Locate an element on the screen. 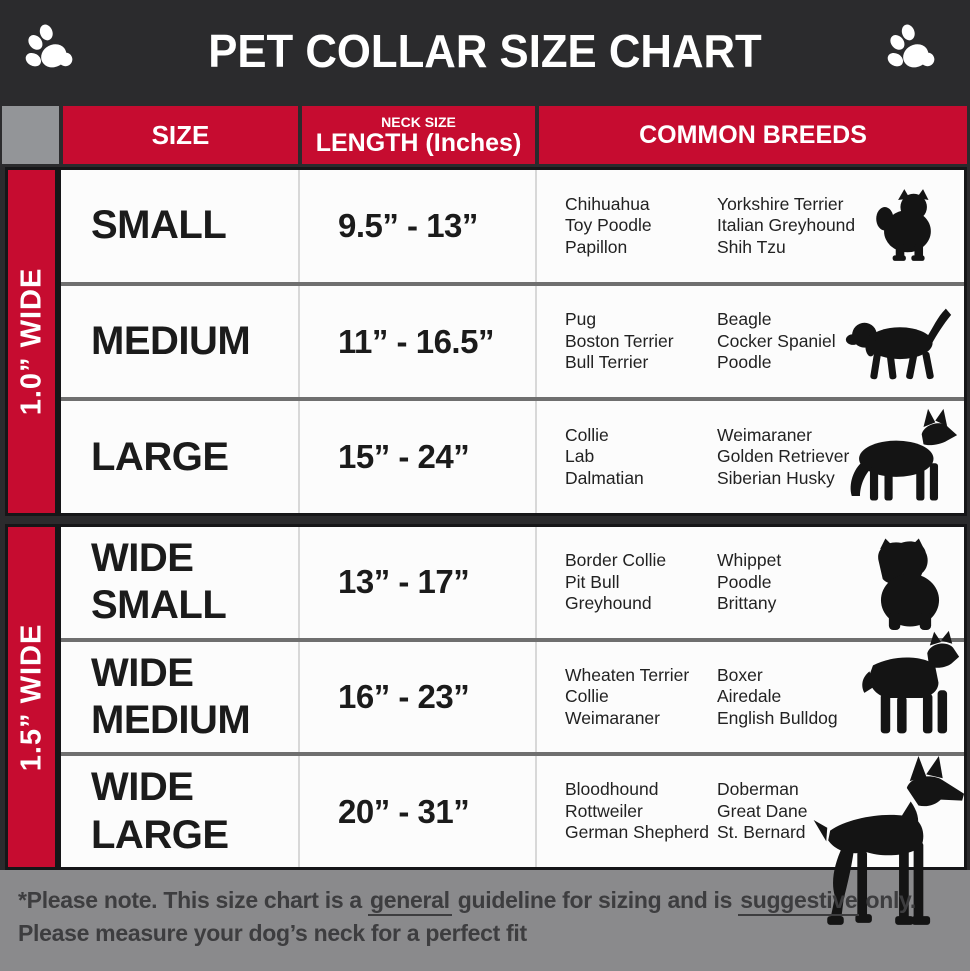 The height and width of the screenshot is (971, 970). neck-size-value: 13” - 17” is located at coordinates (416, 582).